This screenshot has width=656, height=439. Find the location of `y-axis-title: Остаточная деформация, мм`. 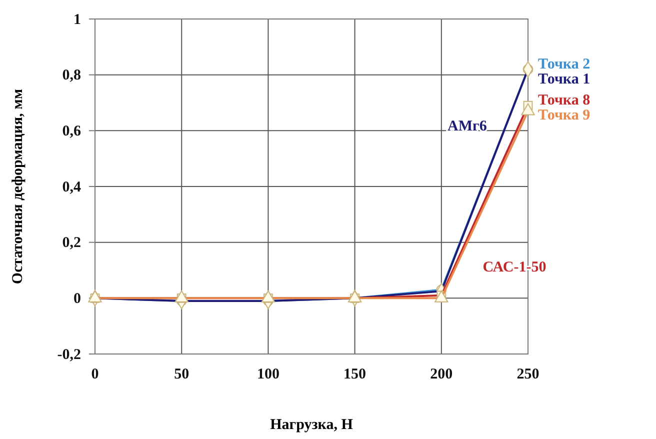

y-axis-title: Остаточная деформация, мм is located at coordinates (18, 186).